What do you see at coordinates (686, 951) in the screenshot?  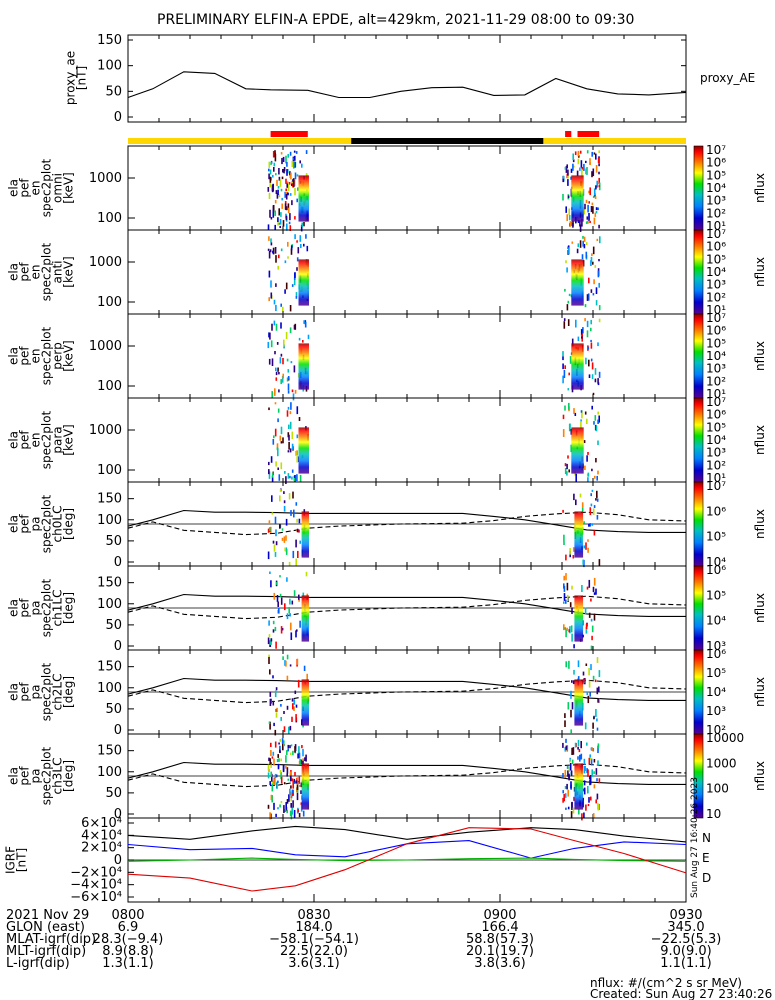 I see `footer-value: 9.0(9.0)` at bounding box center [686, 951].